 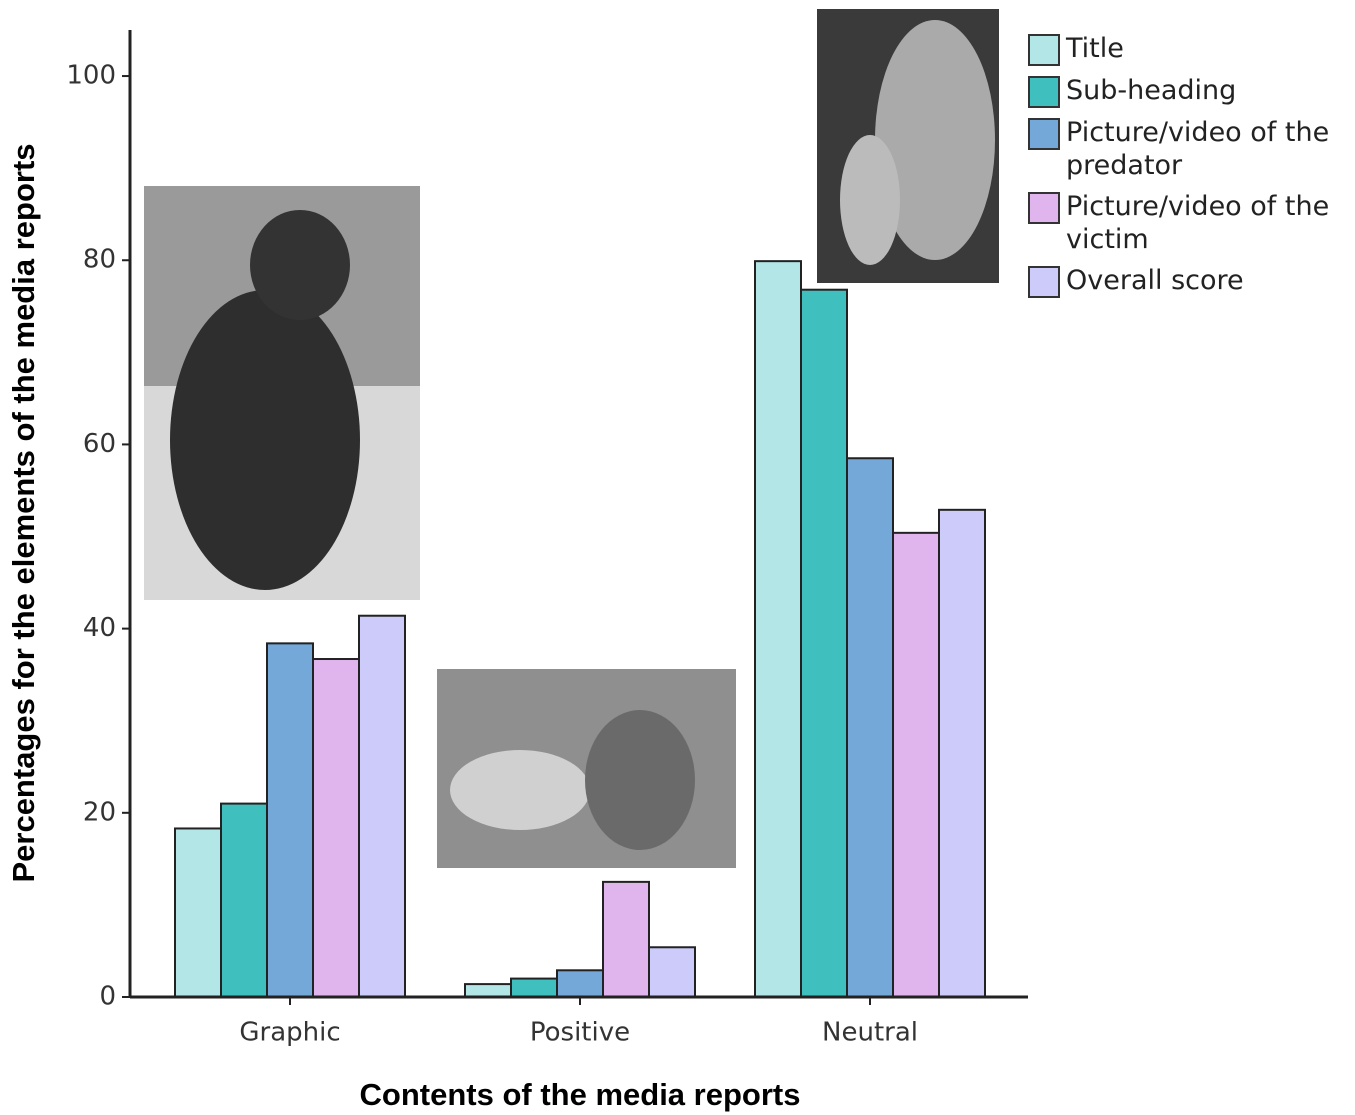 What do you see at coordinates (1151, 90) in the screenshot?
I see `legend-label: Sub-heading` at bounding box center [1151, 90].